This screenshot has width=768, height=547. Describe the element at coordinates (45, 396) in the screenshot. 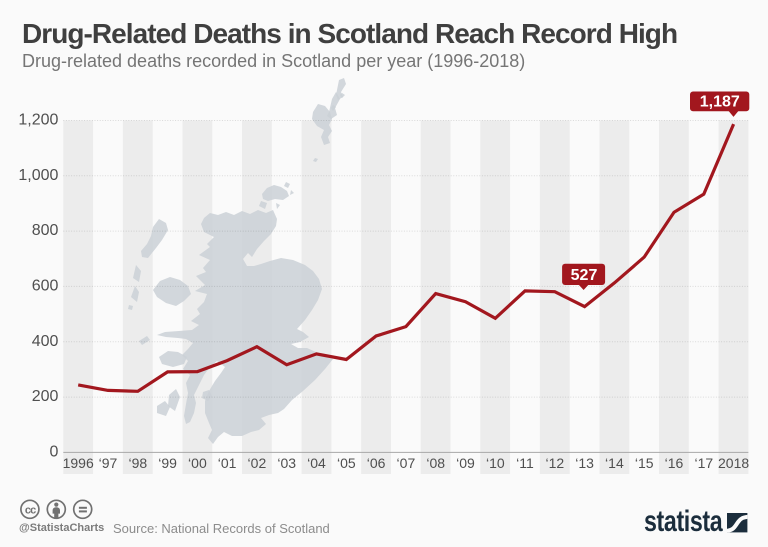

I see `svg-text: 200` at that location.